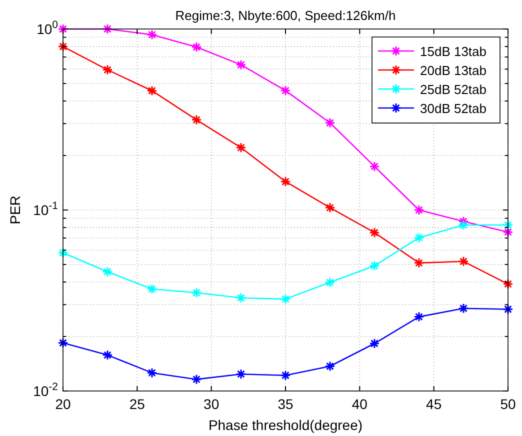  What do you see at coordinates (63, 404) in the screenshot?
I see `x-tick-label: 20` at bounding box center [63, 404].